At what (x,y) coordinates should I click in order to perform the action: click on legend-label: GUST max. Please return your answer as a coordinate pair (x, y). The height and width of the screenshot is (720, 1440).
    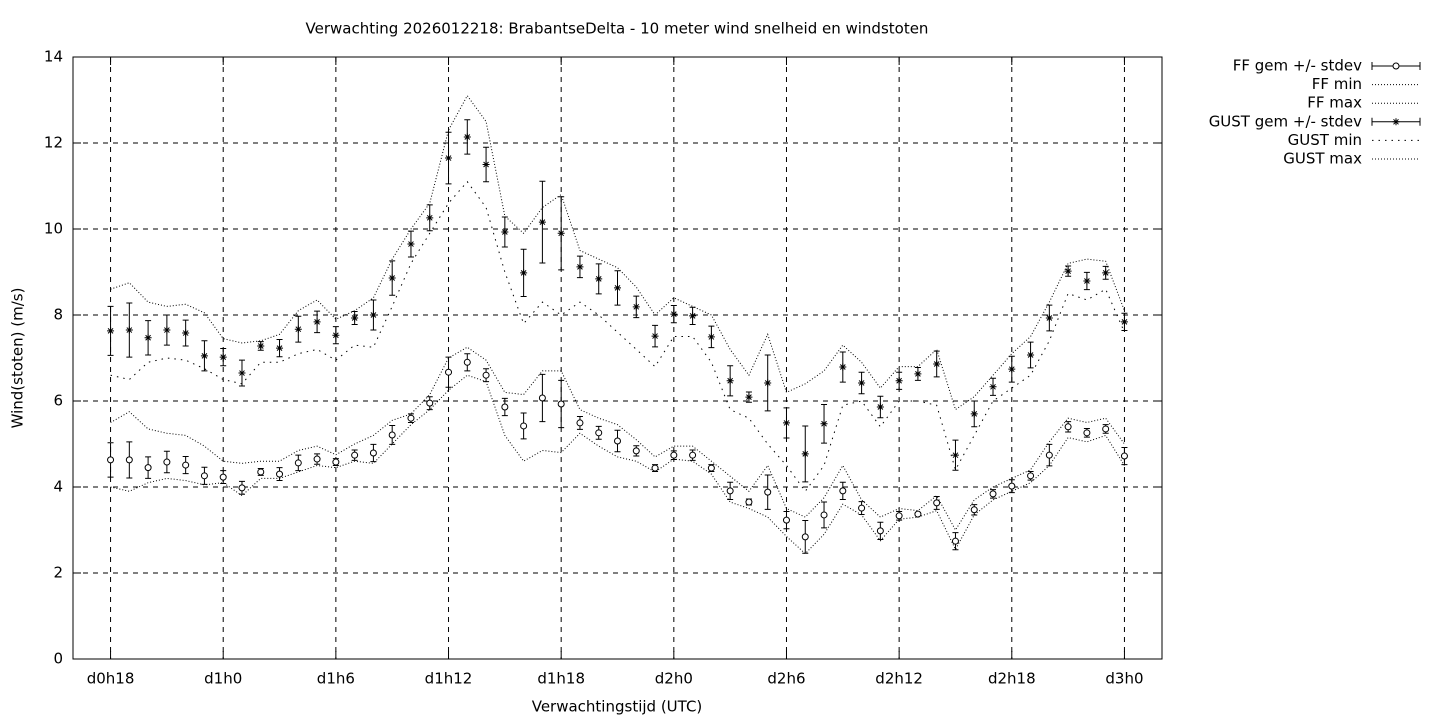
    Looking at the image, I should click on (1322, 159).